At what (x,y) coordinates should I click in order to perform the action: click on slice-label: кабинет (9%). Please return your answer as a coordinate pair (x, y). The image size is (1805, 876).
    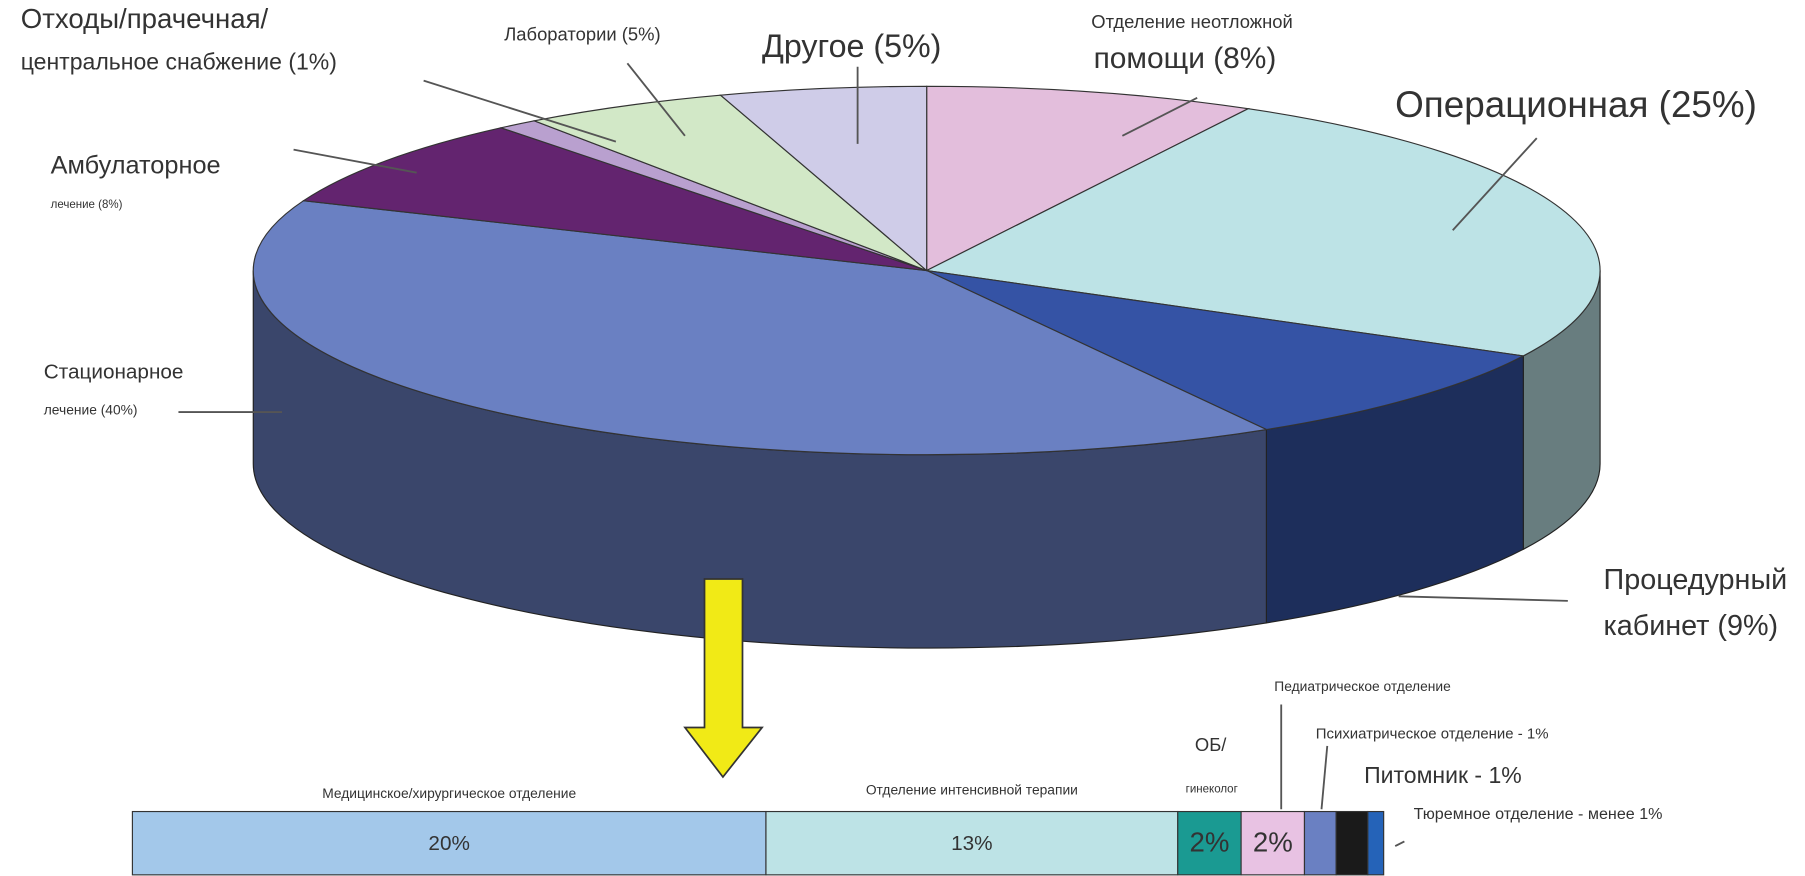
    Looking at the image, I should click on (1691, 626).